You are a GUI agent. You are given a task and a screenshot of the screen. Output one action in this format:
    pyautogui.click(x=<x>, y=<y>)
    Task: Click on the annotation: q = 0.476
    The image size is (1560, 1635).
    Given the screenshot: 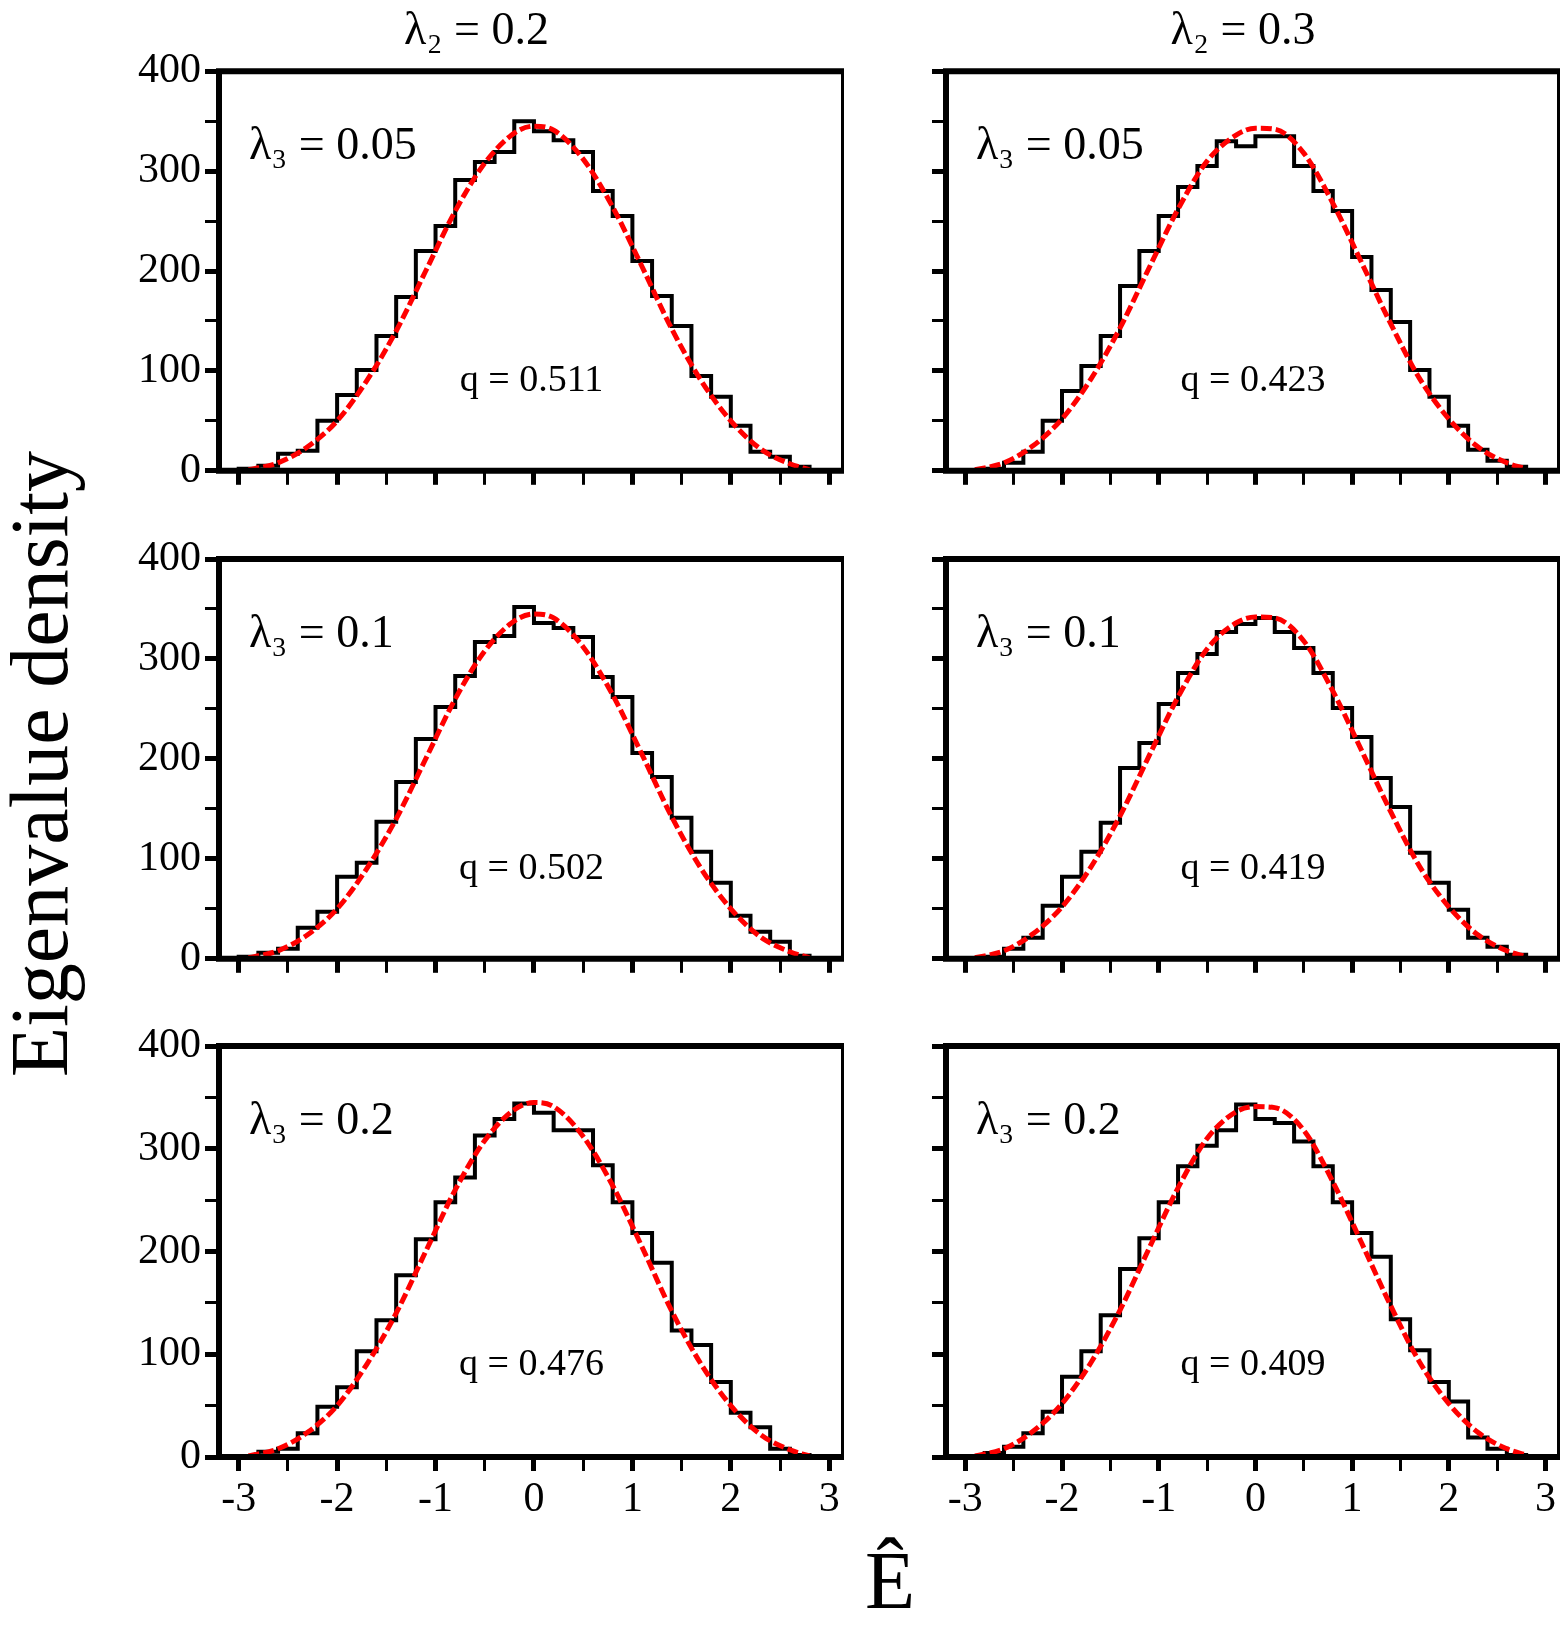 What is the action you would take?
    pyautogui.click(x=531, y=1361)
    